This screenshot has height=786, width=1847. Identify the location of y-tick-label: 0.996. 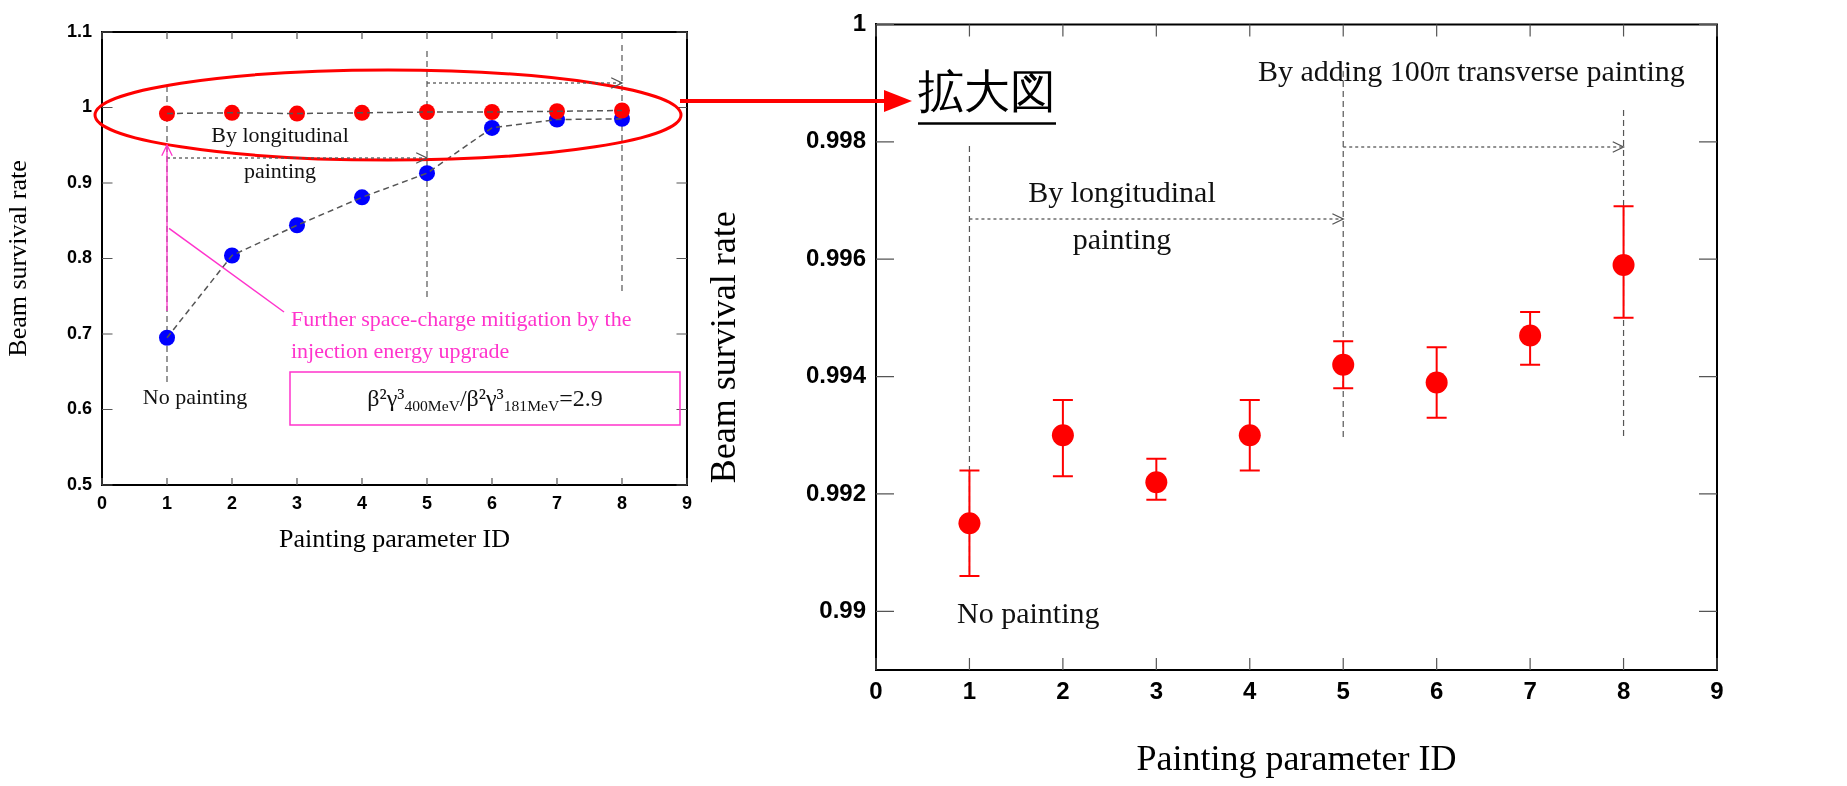
(835, 257).